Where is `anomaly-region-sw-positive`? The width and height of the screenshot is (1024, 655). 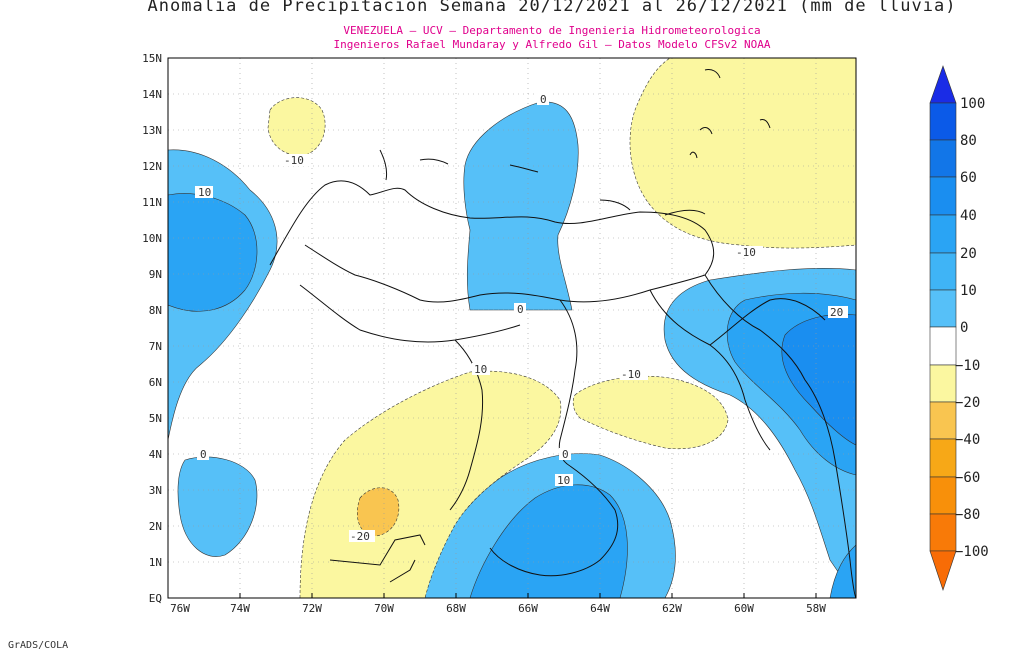
anomaly-region-sw-positive is located at coordinates (217, 506).